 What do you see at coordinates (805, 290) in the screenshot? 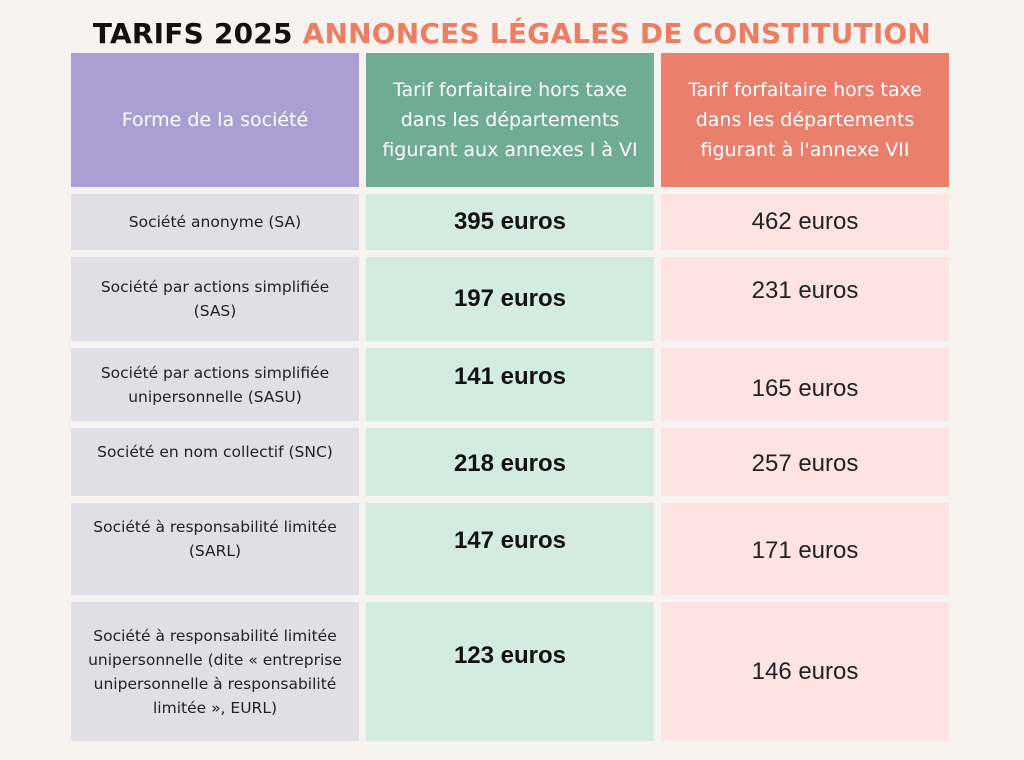
I see `row-2-price-annexe-7: 231 euros` at bounding box center [805, 290].